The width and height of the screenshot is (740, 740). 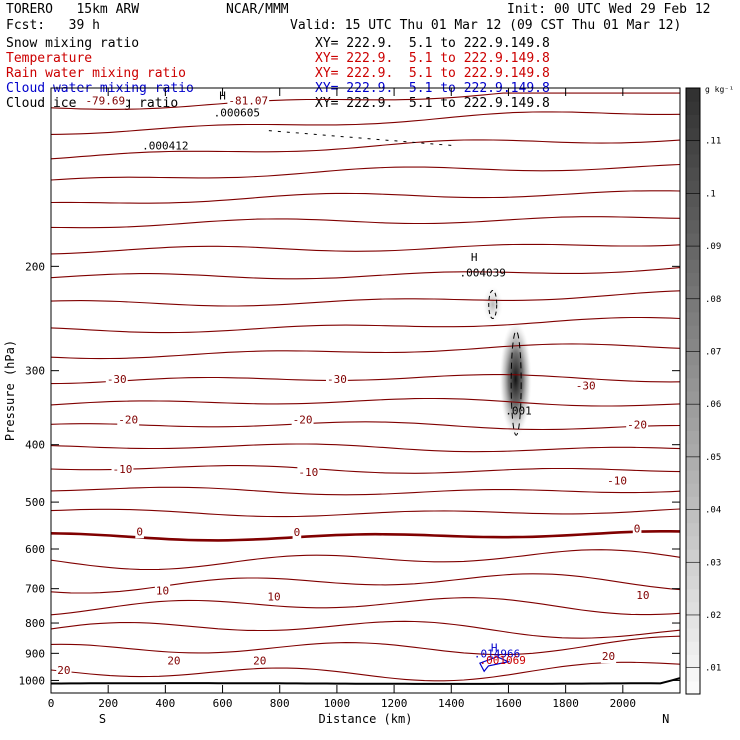 I want to click on cloud-ice-shading-small, so click(x=492, y=304).